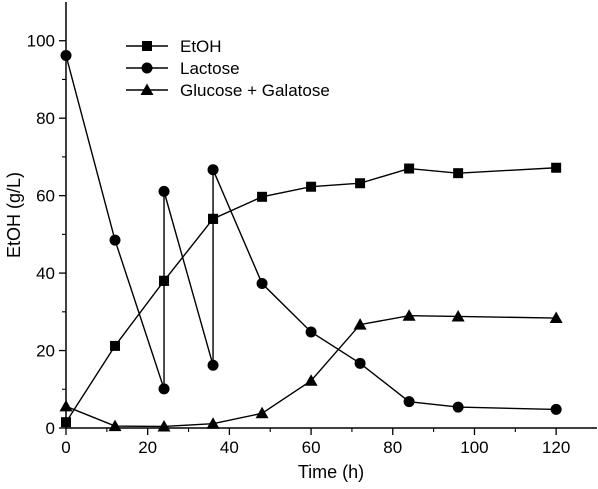 This screenshot has height=489, width=598. Describe the element at coordinates (65, 447) in the screenshot. I see `x-tick-label: 0` at that location.